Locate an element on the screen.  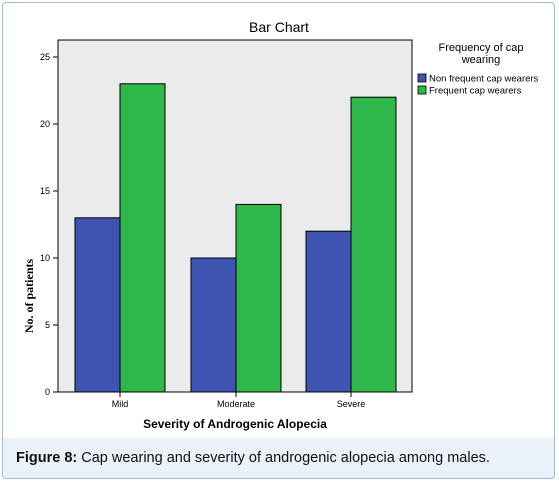
caption-band is located at coordinates (278, 458).